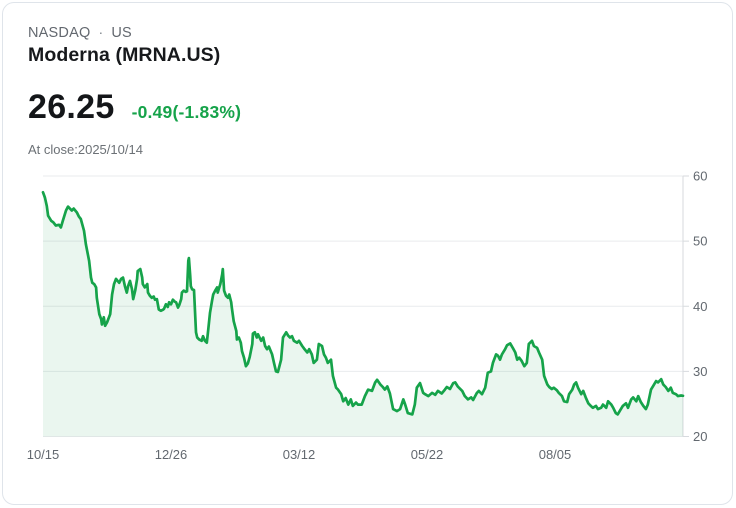 Image resolution: width=736 pixels, height=508 pixels. Describe the element at coordinates (555, 454) in the screenshot. I see `x-tick-label: 08/05` at that location.